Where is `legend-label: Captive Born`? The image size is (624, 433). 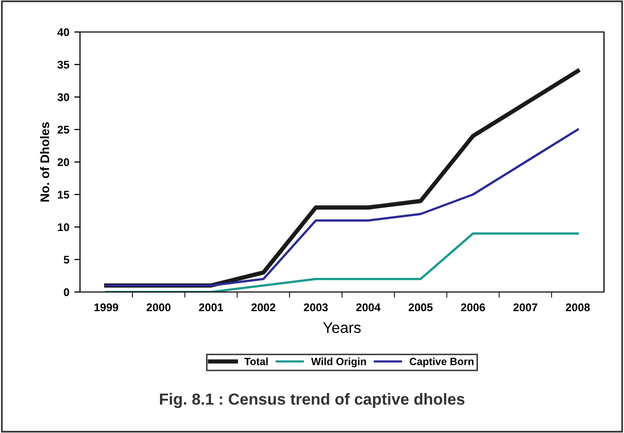
legend-label: Captive Born is located at coordinates (442, 363).